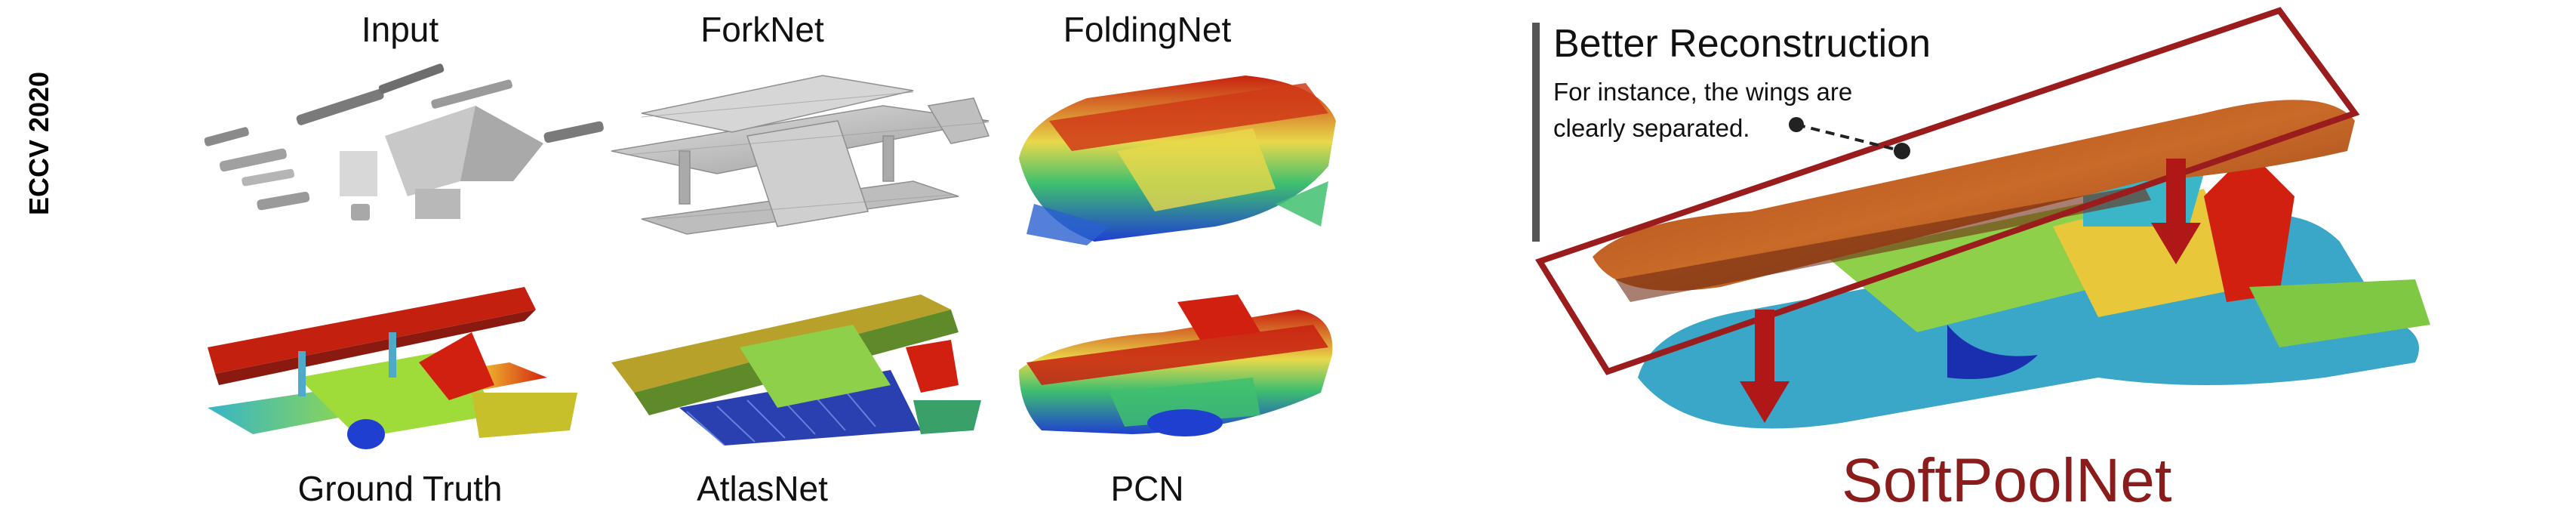 The image size is (2576, 518). I want to click on panel-foldingnet, so click(1177, 151).